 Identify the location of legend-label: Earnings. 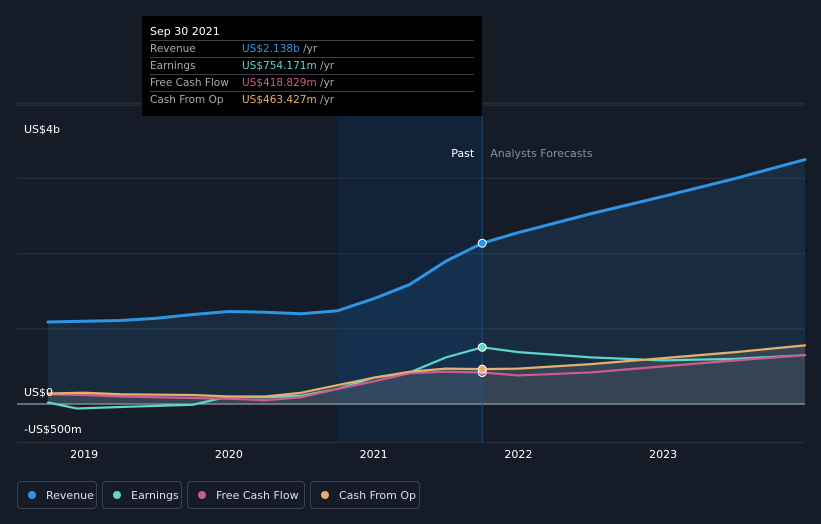
(155, 495).